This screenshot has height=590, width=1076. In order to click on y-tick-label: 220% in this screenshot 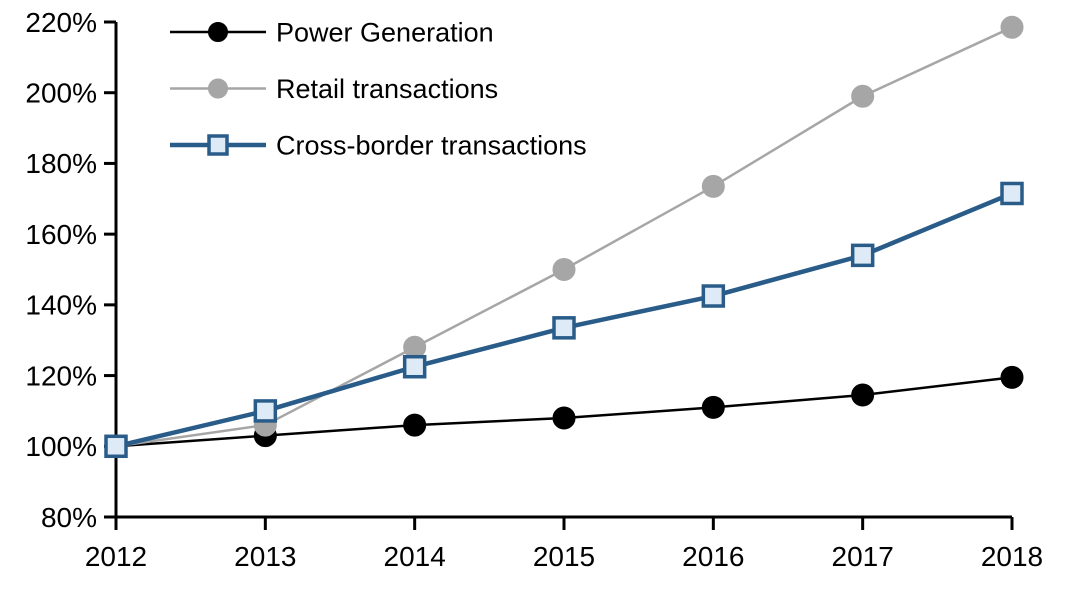, I will do `click(61, 22)`.